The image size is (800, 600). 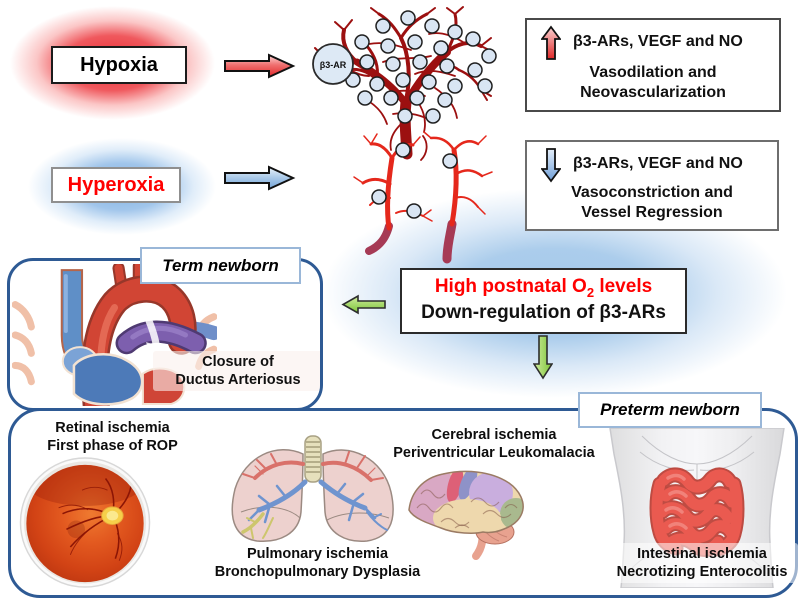 I want to click on vasodilation-line2: Vasodilation and, so click(x=653, y=72).